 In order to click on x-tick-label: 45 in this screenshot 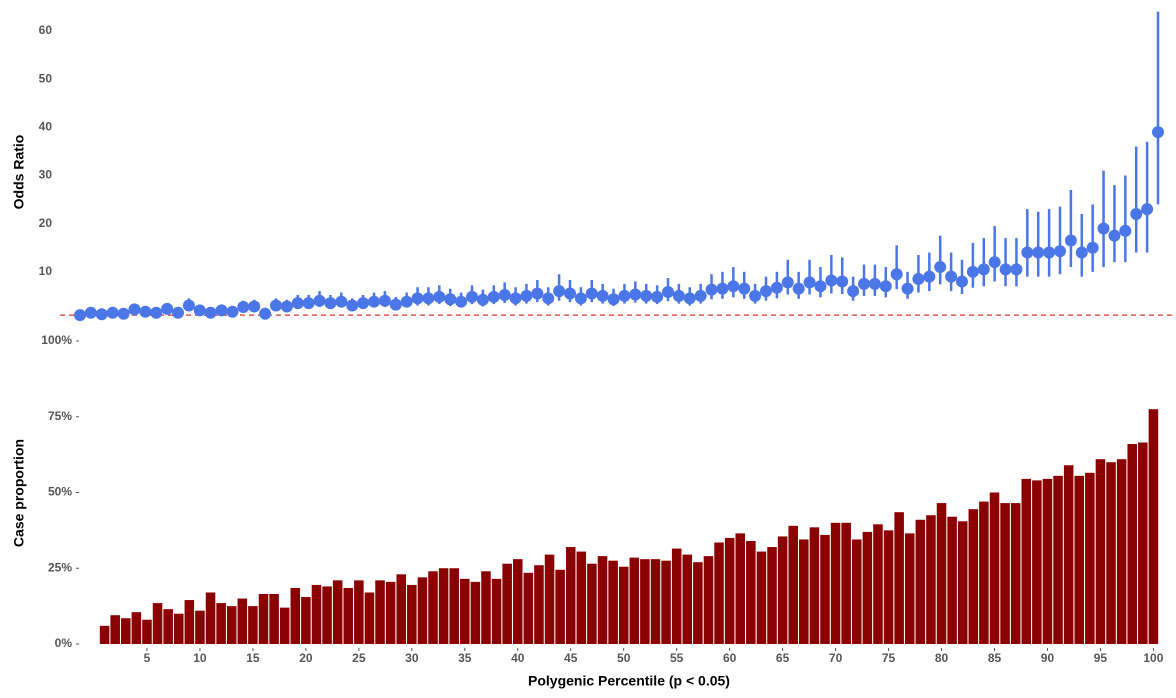, I will do `click(571, 658)`.